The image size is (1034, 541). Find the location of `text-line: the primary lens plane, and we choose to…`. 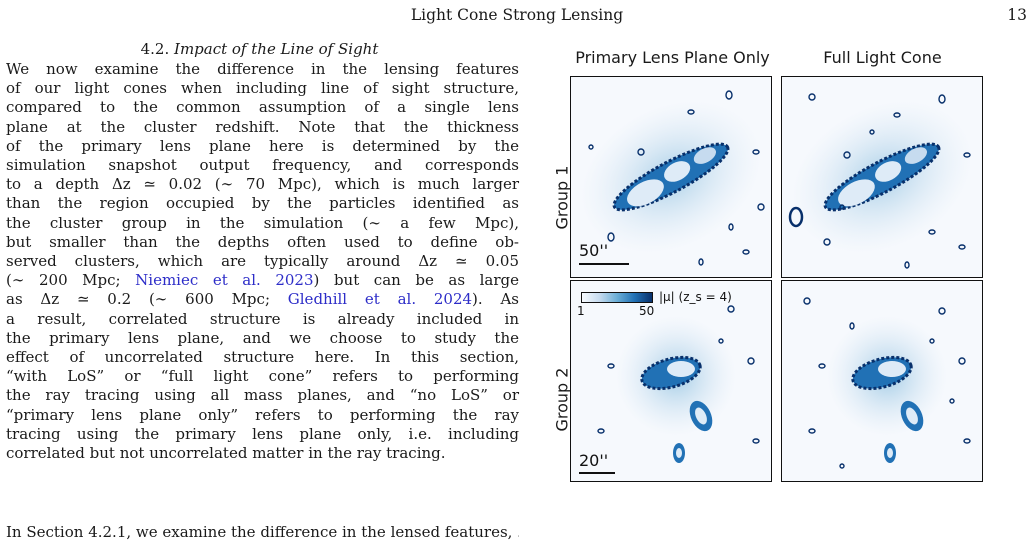

text-line: the primary lens plane, and we choose to… is located at coordinates (262, 337).